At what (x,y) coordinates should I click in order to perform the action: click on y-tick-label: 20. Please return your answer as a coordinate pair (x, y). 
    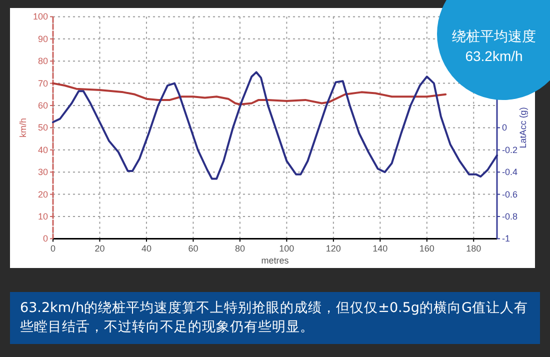
    Looking at the image, I should click on (43, 194).